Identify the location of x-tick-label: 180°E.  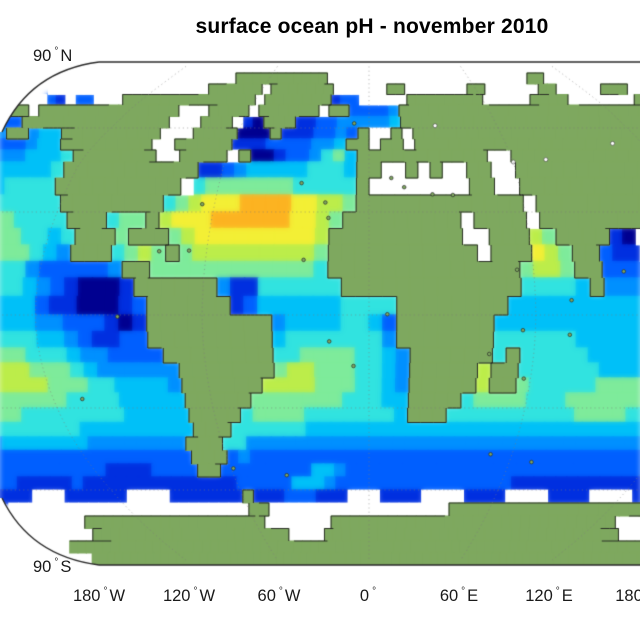
(627, 596).